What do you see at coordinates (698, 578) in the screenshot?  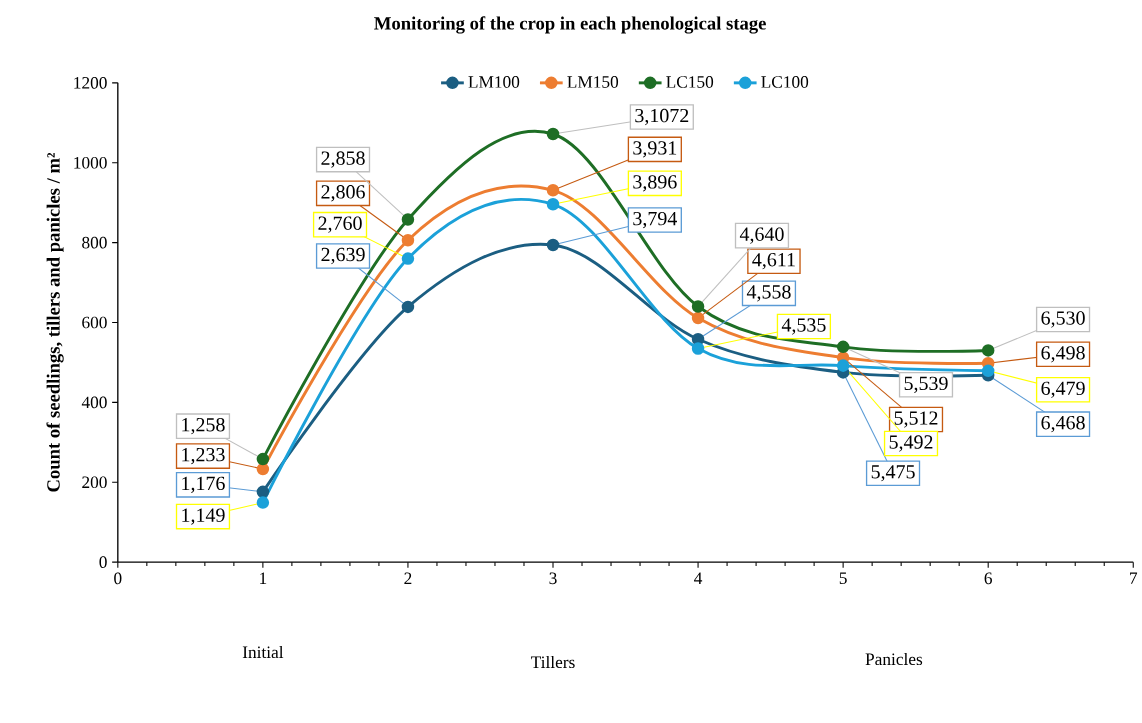 I see `x-tick-label: 4` at bounding box center [698, 578].